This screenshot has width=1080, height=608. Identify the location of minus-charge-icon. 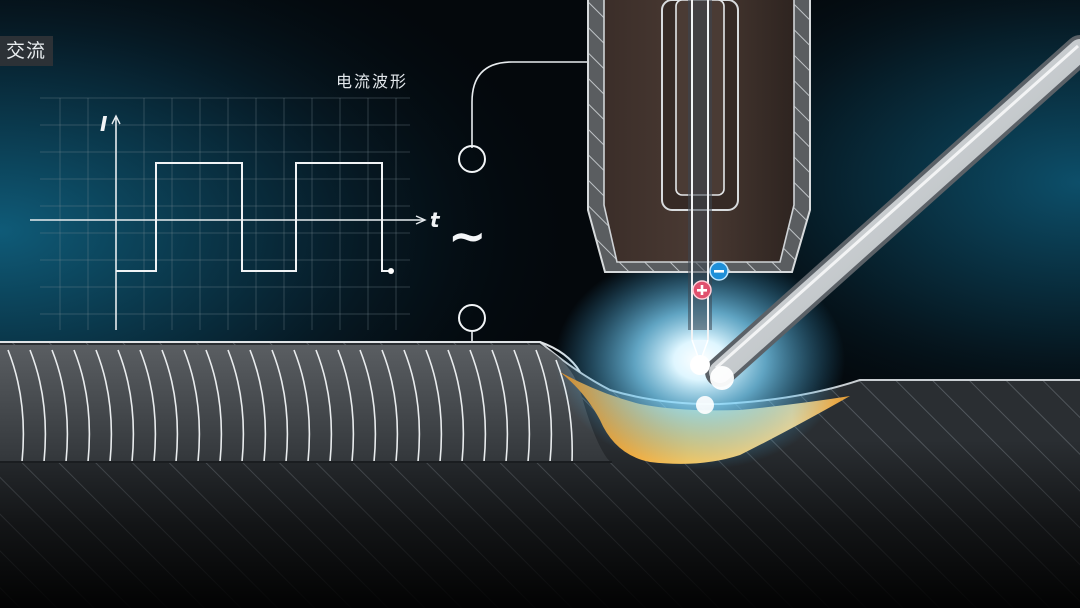
(719, 271).